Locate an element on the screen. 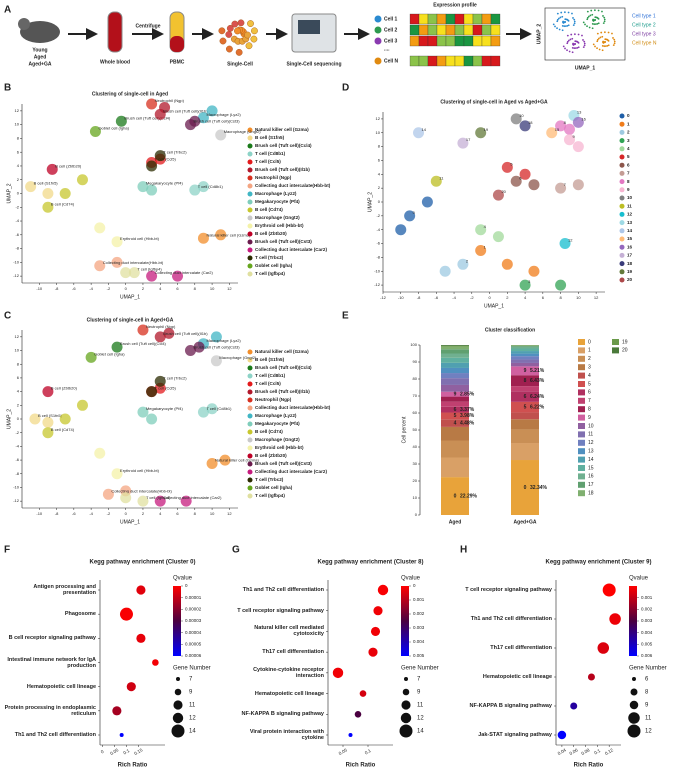  mini-umap-frame is located at coordinates (585, 34).